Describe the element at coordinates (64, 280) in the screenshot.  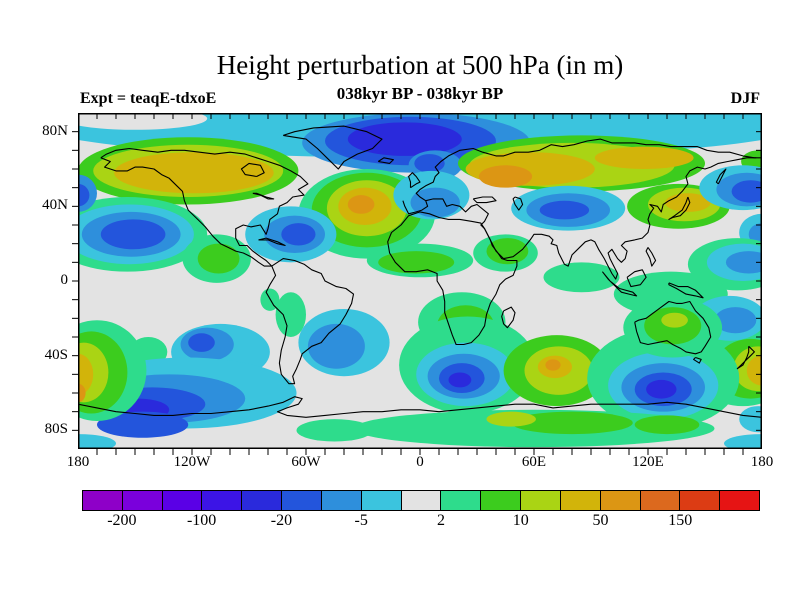
I see `lat-tick-label: 0` at that location.